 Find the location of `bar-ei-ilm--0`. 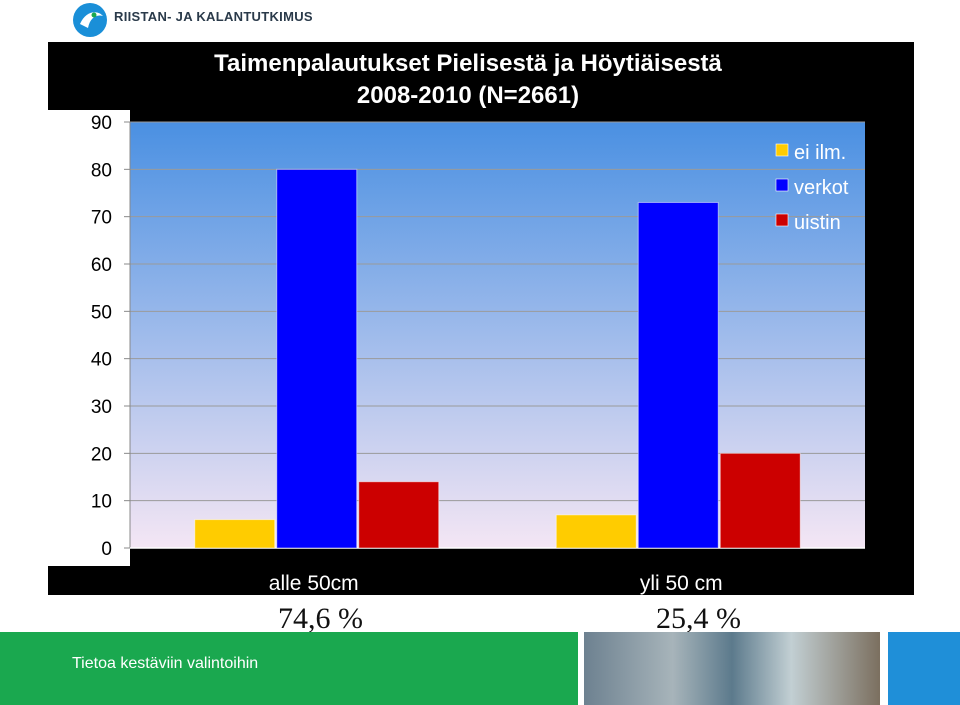

bar-ei-ilm--0 is located at coordinates (235, 534).